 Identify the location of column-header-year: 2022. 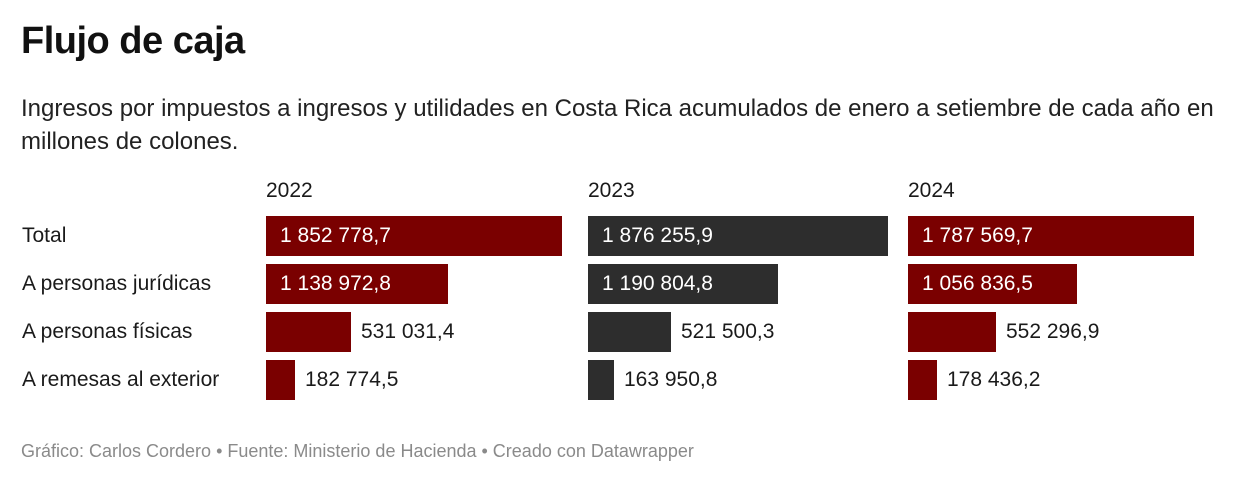
(289, 190).